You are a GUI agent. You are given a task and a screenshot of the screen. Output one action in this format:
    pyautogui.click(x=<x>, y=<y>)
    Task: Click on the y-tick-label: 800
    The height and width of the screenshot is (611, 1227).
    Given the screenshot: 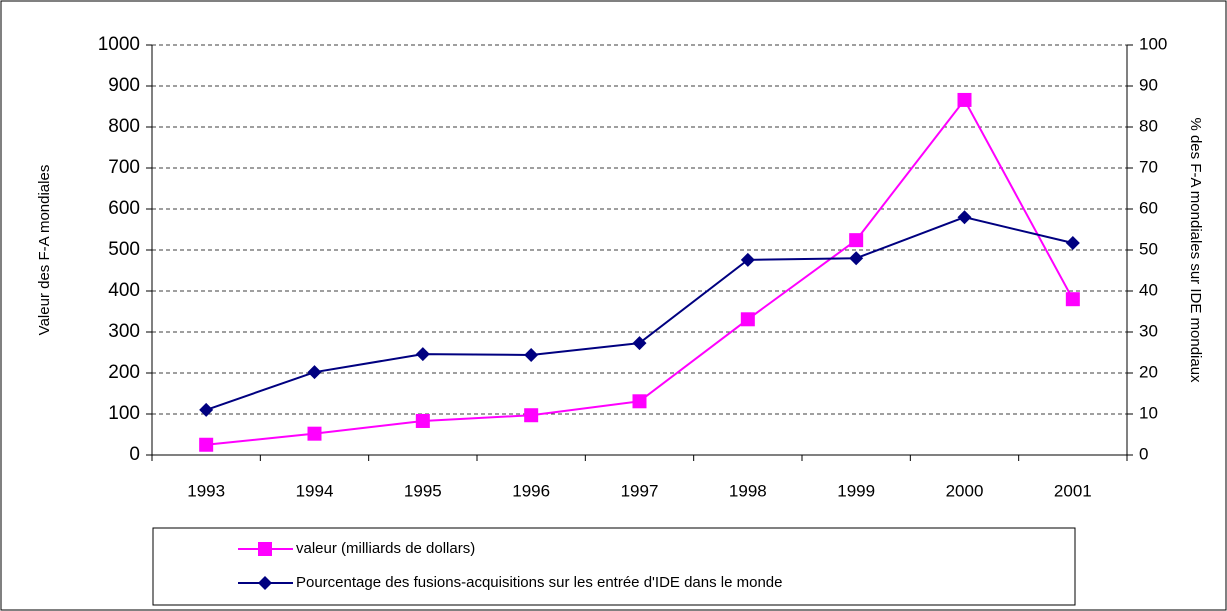 What is the action you would take?
    pyautogui.click(x=124, y=126)
    